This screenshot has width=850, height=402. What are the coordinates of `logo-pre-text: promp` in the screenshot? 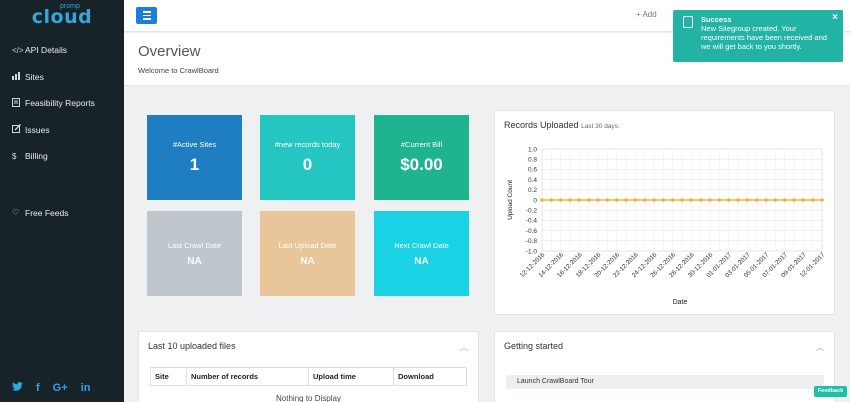 It's located at (70, 6).